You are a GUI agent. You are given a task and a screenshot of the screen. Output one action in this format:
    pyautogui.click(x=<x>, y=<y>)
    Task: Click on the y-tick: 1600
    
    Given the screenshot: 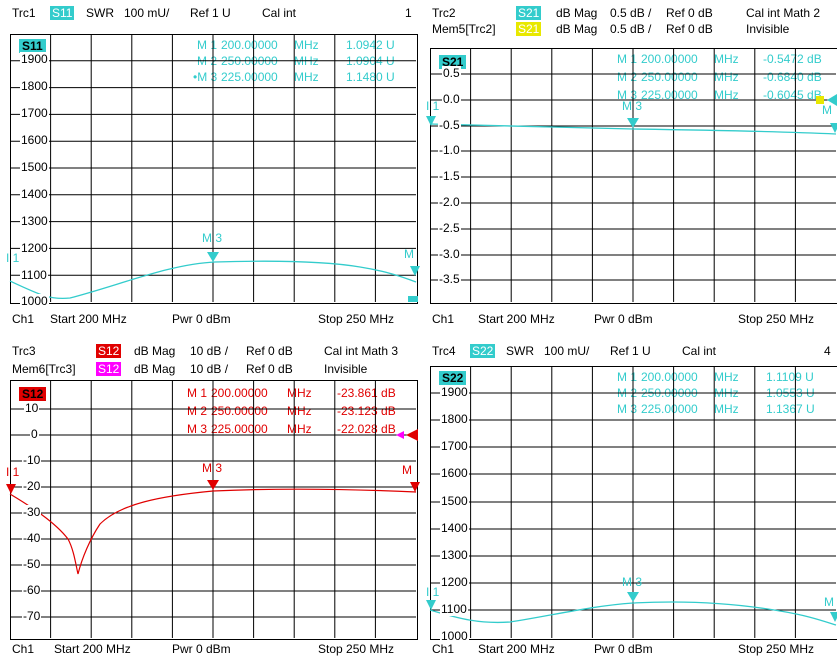 What is the action you would take?
    pyautogui.click(x=34, y=140)
    